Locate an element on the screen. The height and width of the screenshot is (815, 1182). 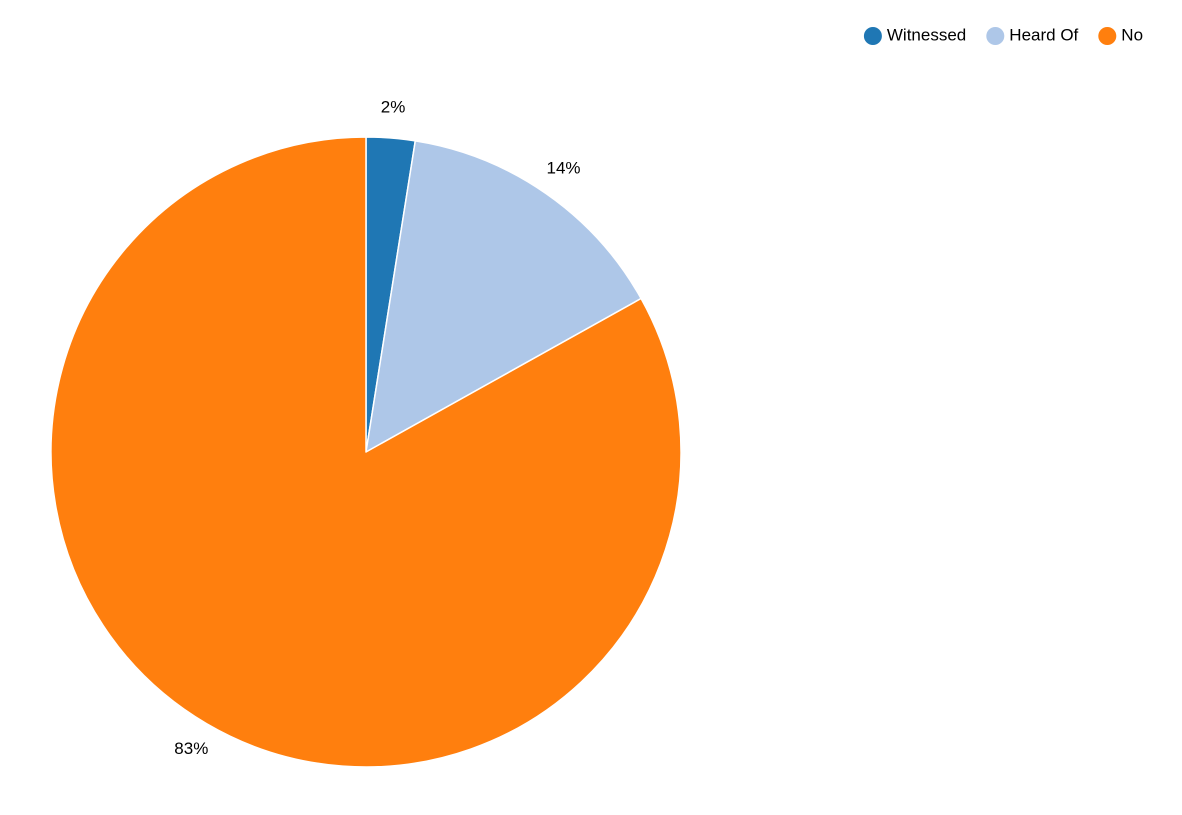
percent-label-no: 83% is located at coordinates (191, 748).